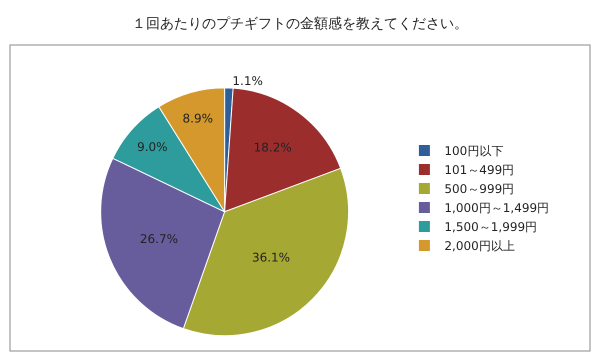  I want to click on legend-label: 100円以下, so click(474, 151).